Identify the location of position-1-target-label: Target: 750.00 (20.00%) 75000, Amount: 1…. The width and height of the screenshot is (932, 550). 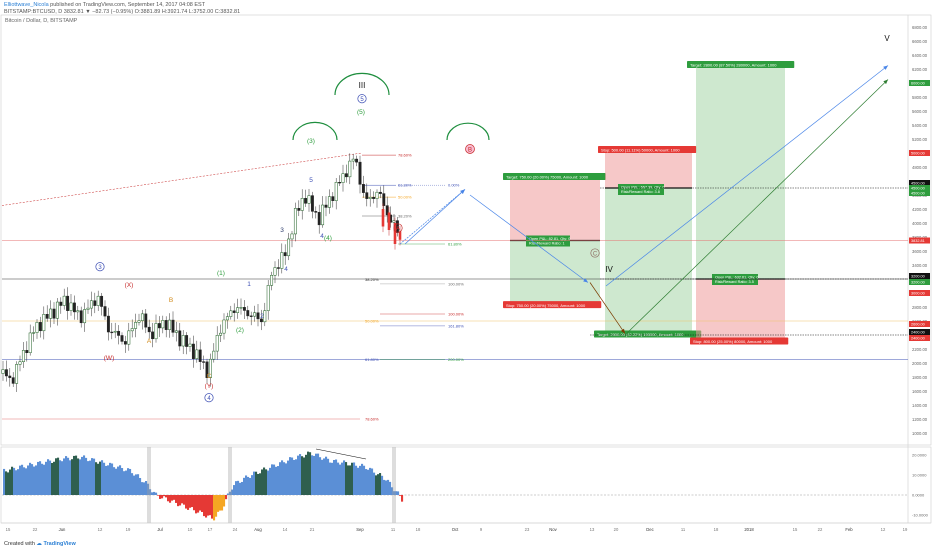
(547, 177).